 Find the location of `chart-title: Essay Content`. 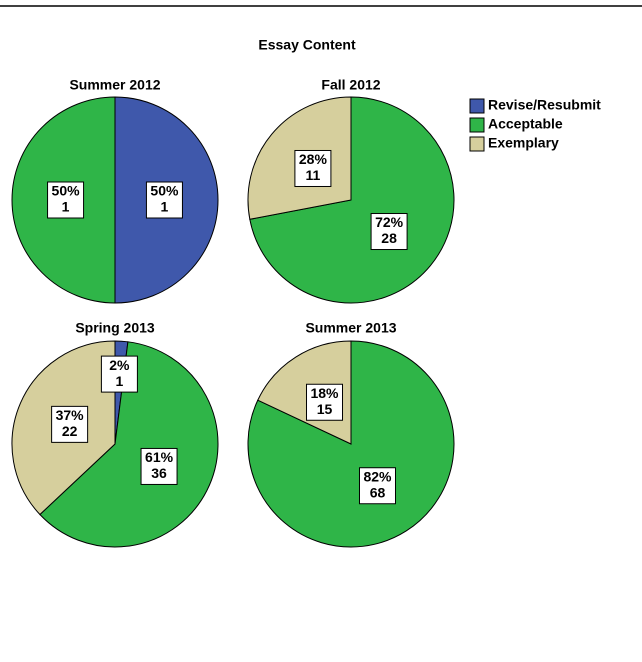

chart-title: Essay Content is located at coordinates (307, 45).